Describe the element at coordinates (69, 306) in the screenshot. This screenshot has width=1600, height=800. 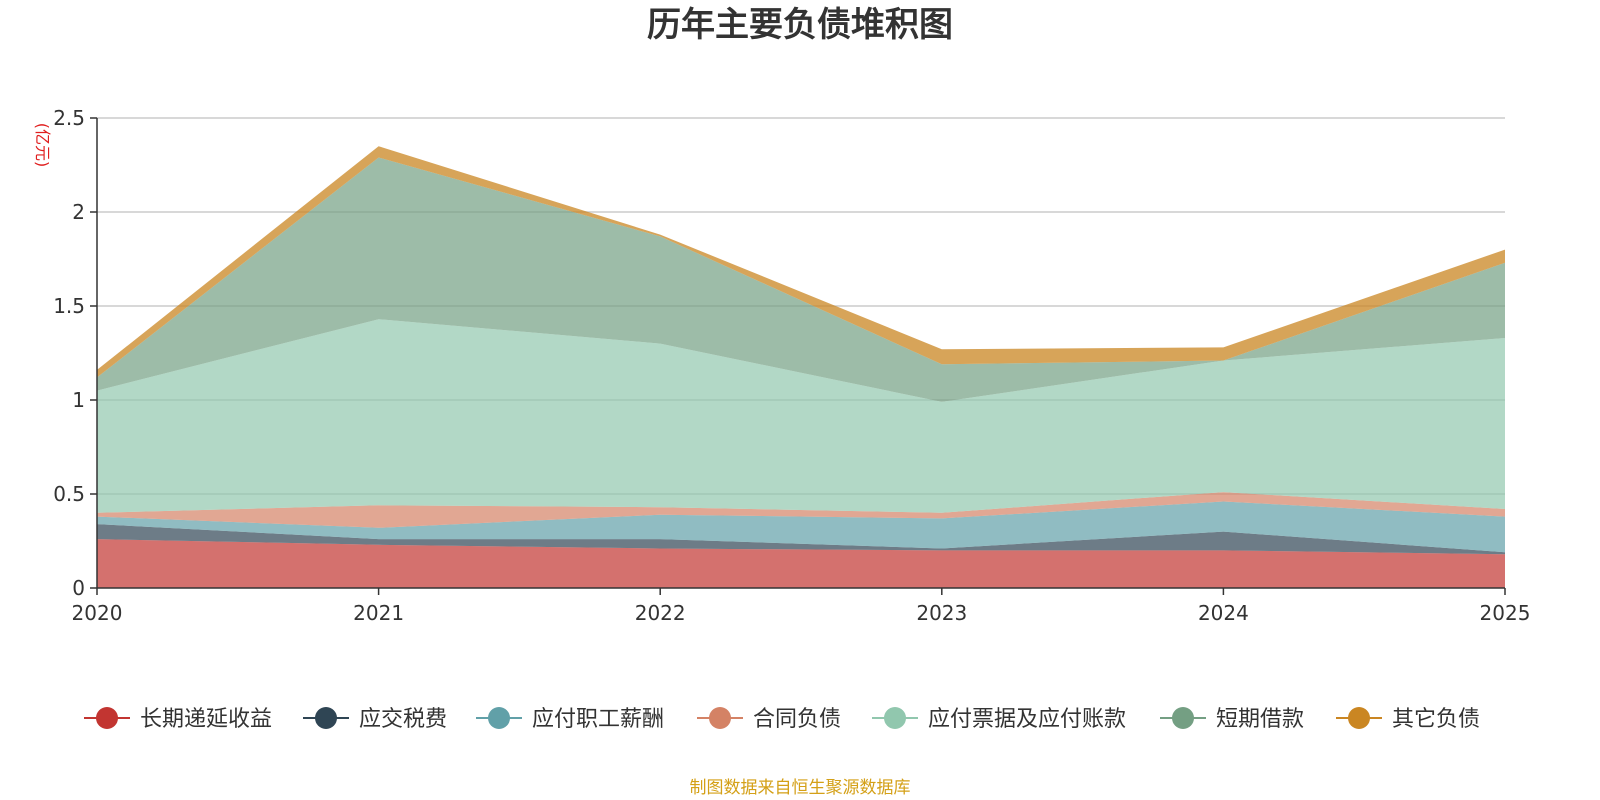
I see `y-tick-label: 1.5` at that location.